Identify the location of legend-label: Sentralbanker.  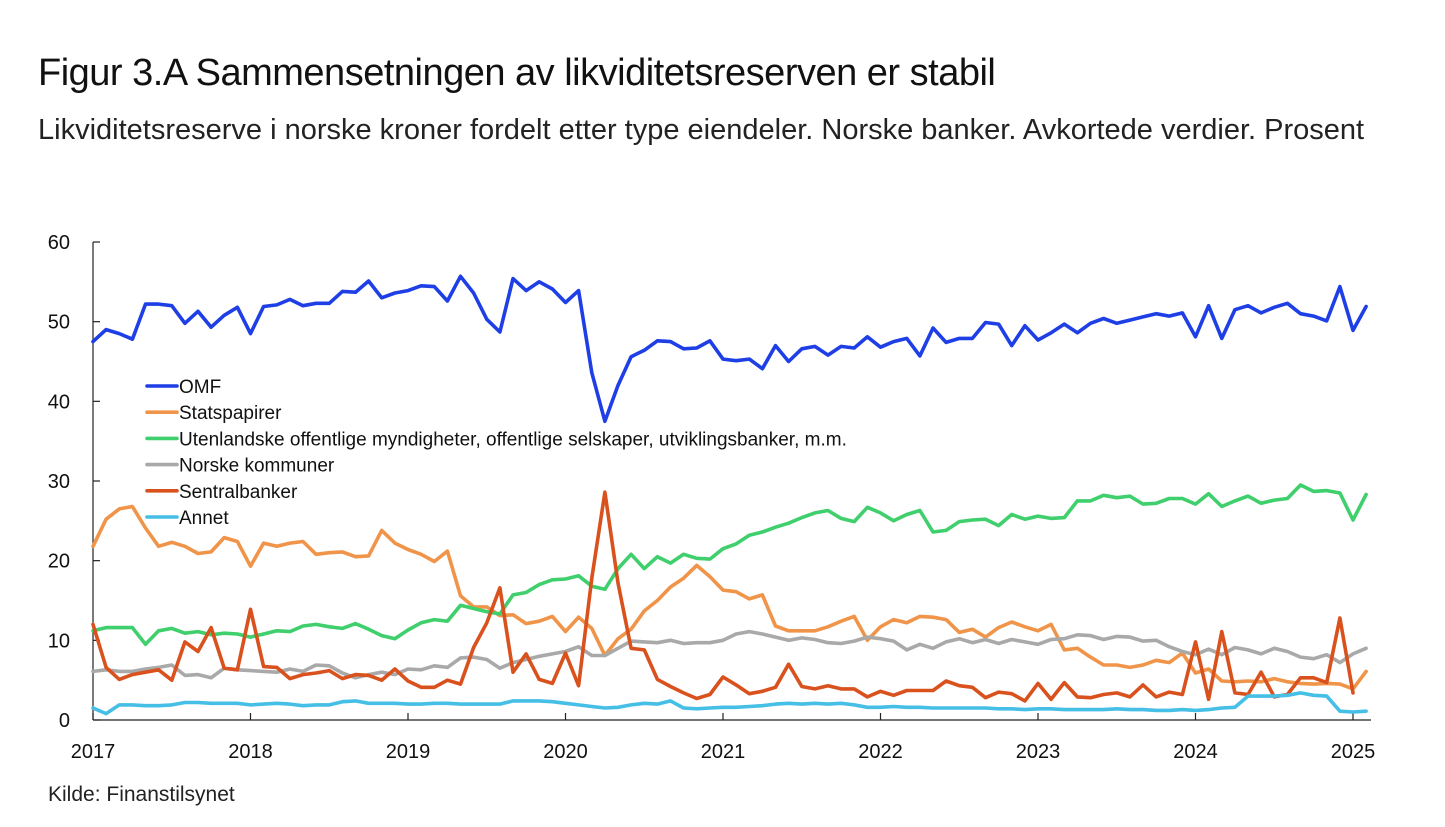
(238, 492).